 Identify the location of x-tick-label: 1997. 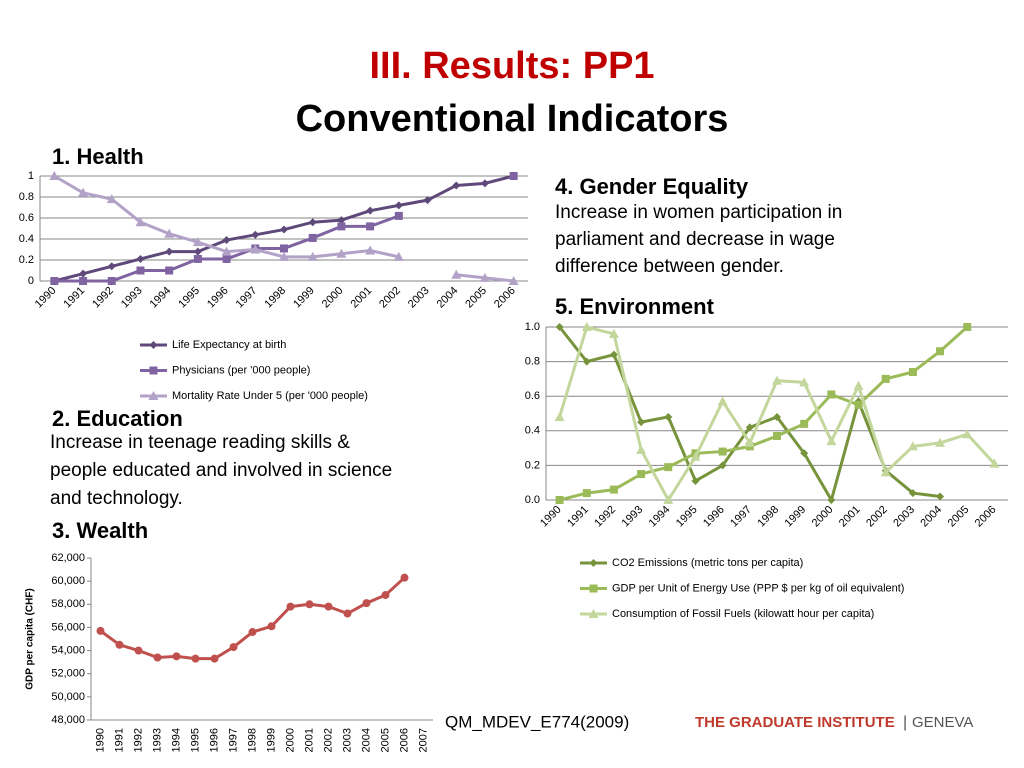
(741, 517).